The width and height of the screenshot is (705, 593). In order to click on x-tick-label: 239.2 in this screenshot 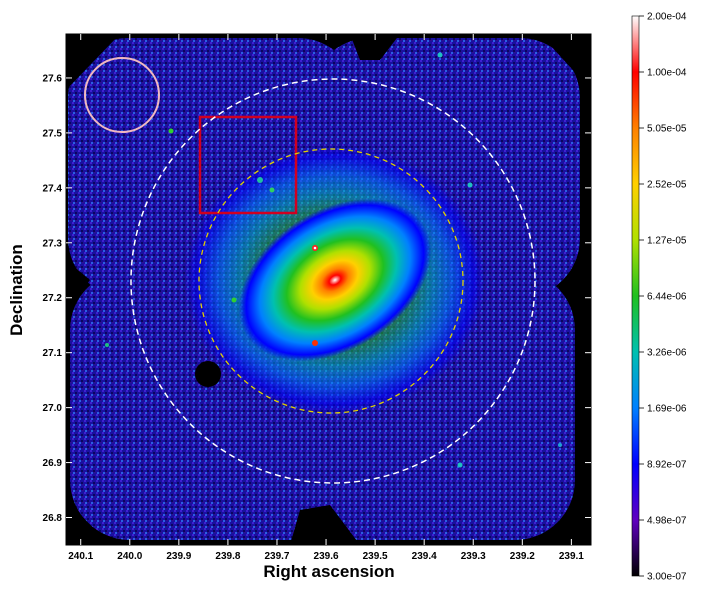, I will do `click(522, 556)`.